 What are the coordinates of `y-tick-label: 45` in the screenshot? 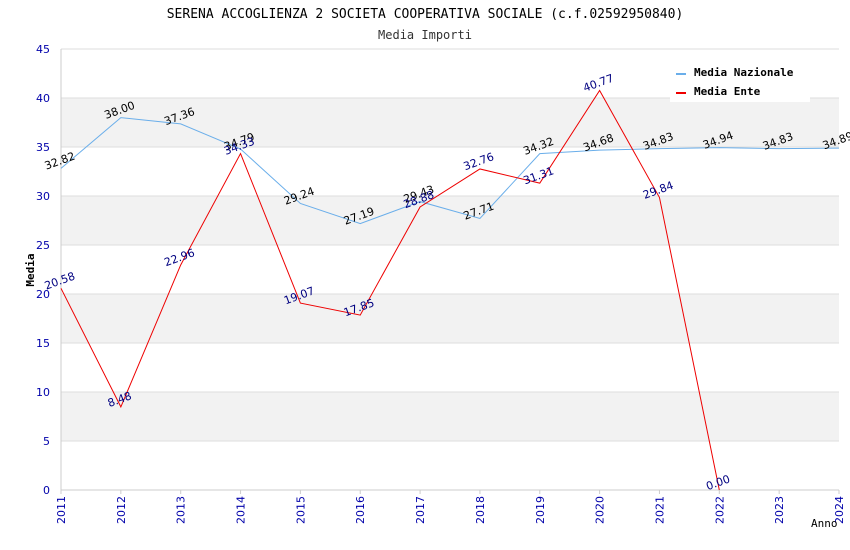 It's located at (43, 49).